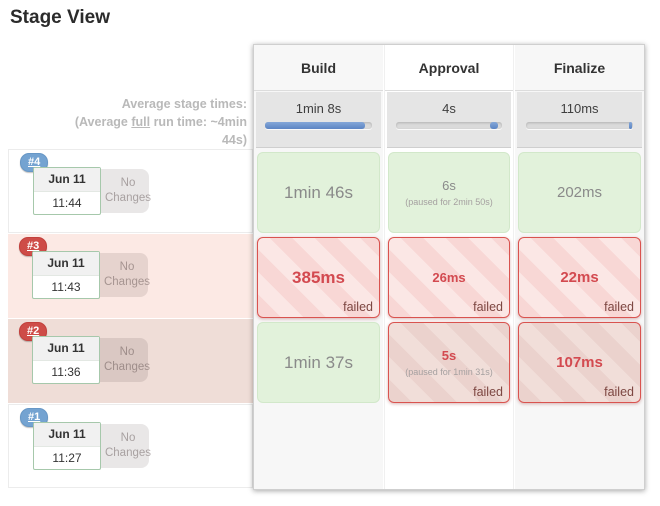 The height and width of the screenshot is (506, 660). What do you see at coordinates (318, 108) in the screenshot?
I see `average-time-value: 1min 8s` at bounding box center [318, 108].